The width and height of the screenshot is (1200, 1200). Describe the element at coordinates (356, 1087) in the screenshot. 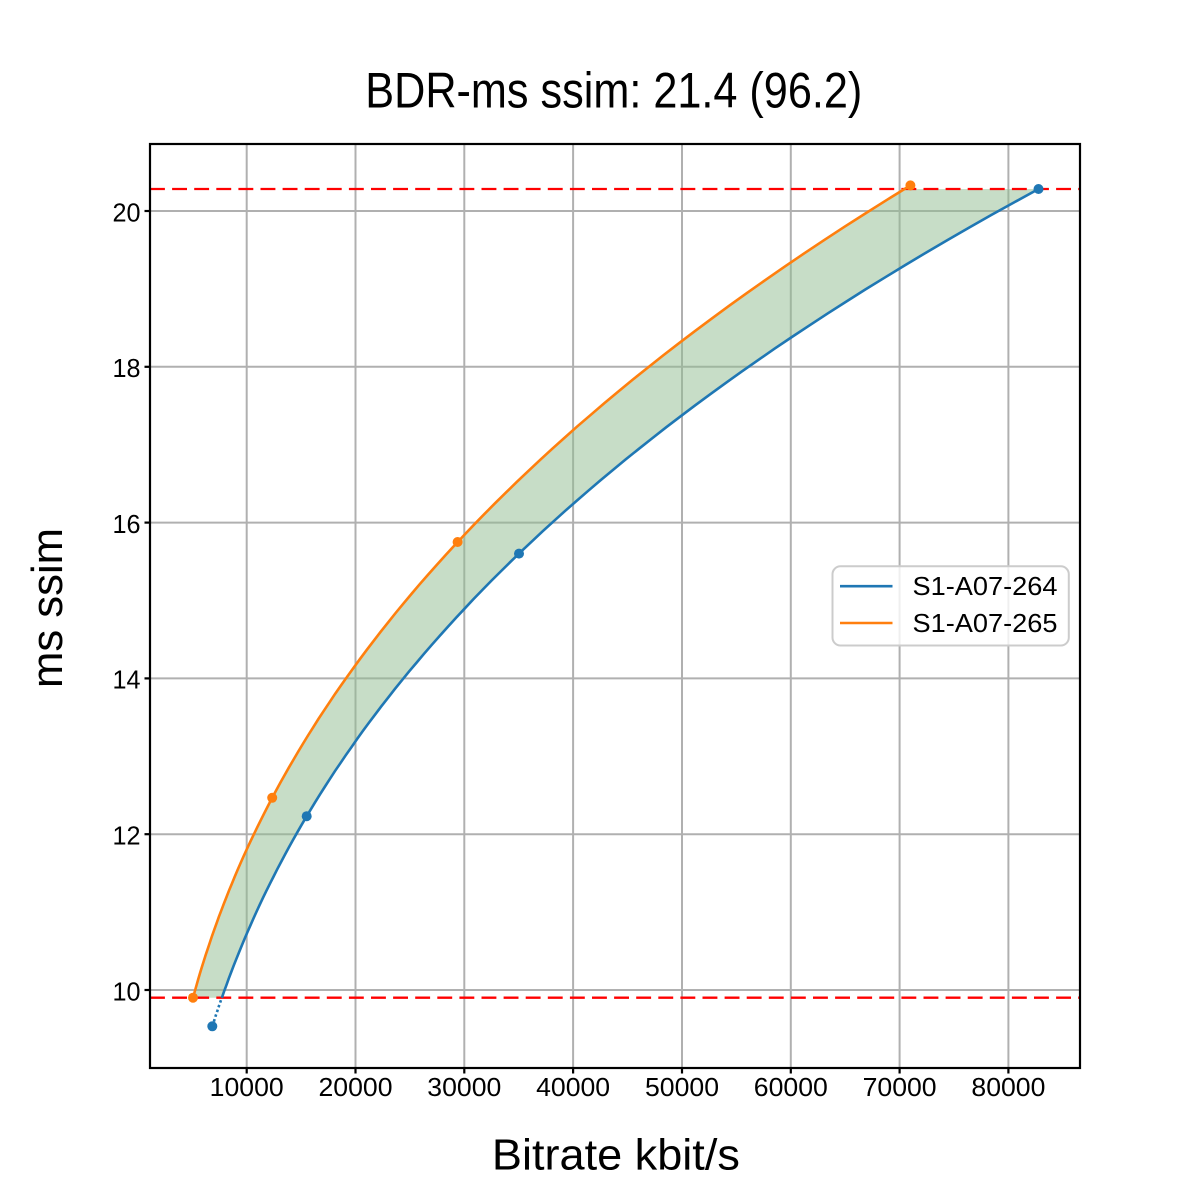

I see `svg-text: 20000` at that location.